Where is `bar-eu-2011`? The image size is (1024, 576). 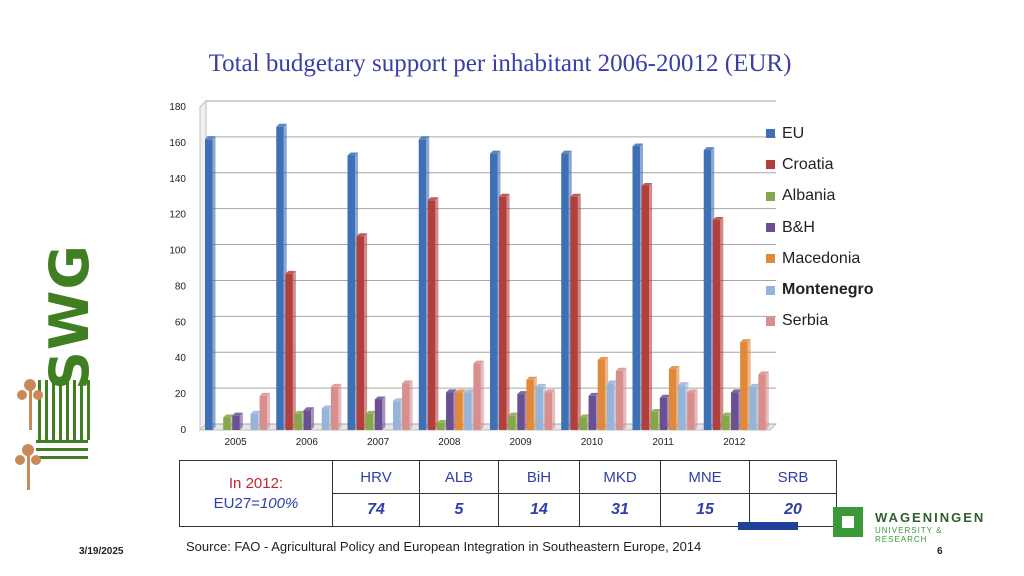
bar-eu-2011 is located at coordinates (636, 288).